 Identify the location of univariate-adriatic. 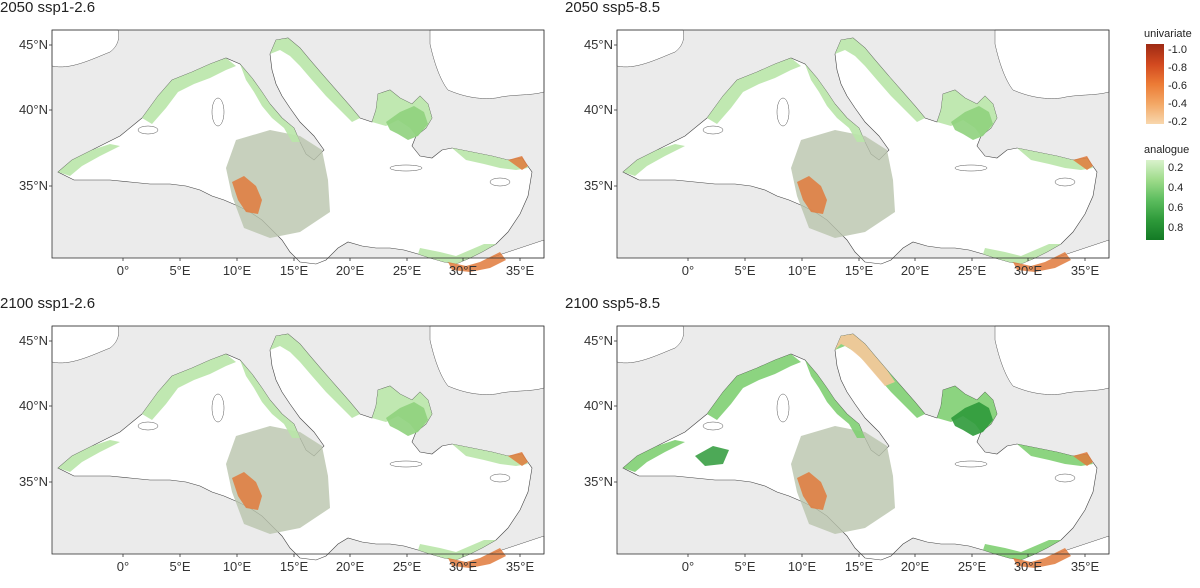
(865, 360).